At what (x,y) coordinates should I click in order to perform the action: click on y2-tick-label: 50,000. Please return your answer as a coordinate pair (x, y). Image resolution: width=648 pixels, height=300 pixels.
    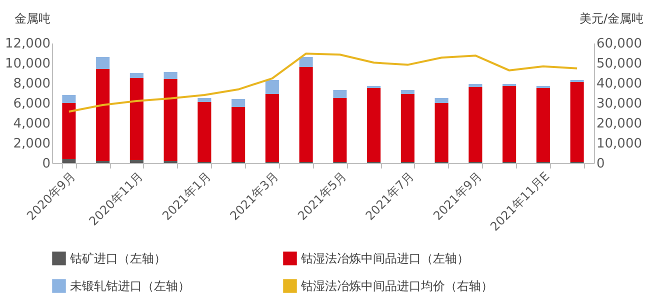
    Looking at the image, I should click on (619, 64).